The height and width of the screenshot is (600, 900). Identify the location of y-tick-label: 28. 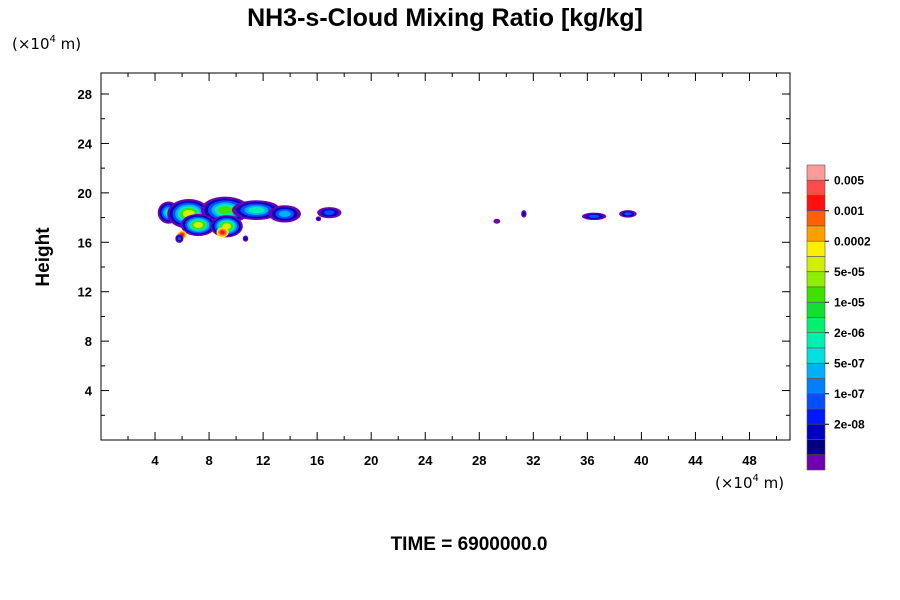
(85, 94).